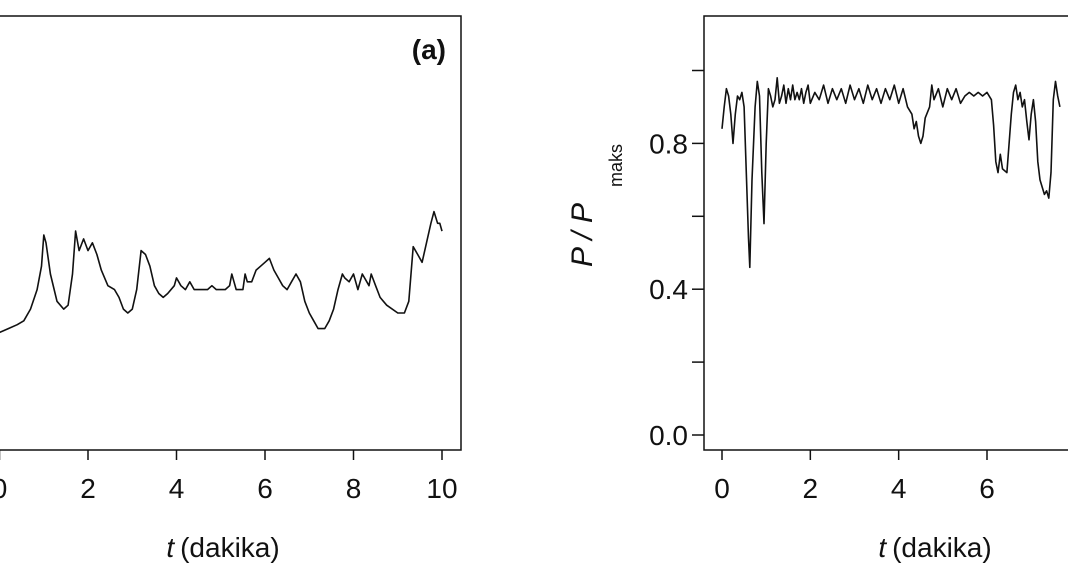  Describe the element at coordinates (170, 547) in the screenshot. I see `x-axis-var-a: t` at that location.